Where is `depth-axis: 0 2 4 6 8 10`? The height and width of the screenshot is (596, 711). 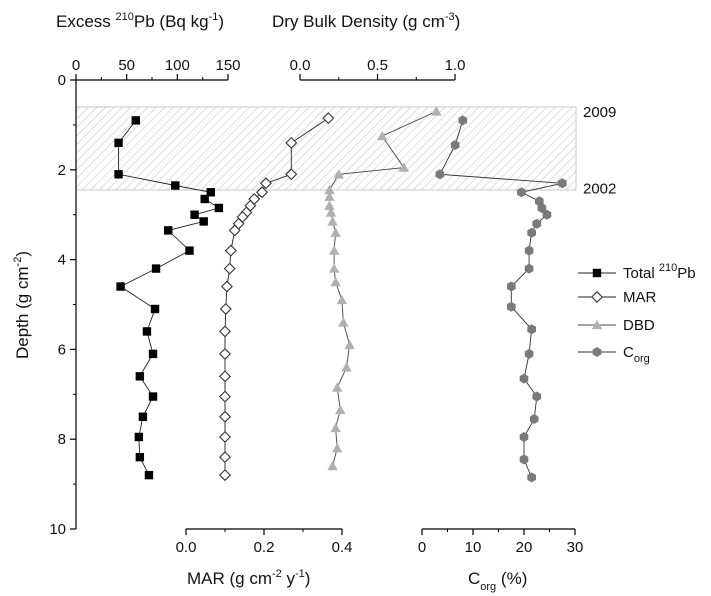 depth-axis: 0 2 4 6 8 10 is located at coordinates (63, 305).